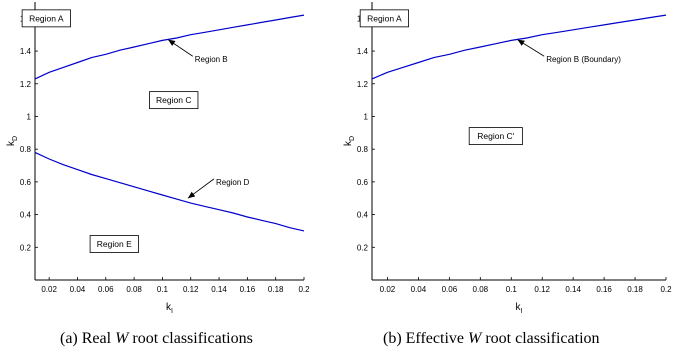  I want to click on callout-label: Region B (Boundary), so click(583, 59).